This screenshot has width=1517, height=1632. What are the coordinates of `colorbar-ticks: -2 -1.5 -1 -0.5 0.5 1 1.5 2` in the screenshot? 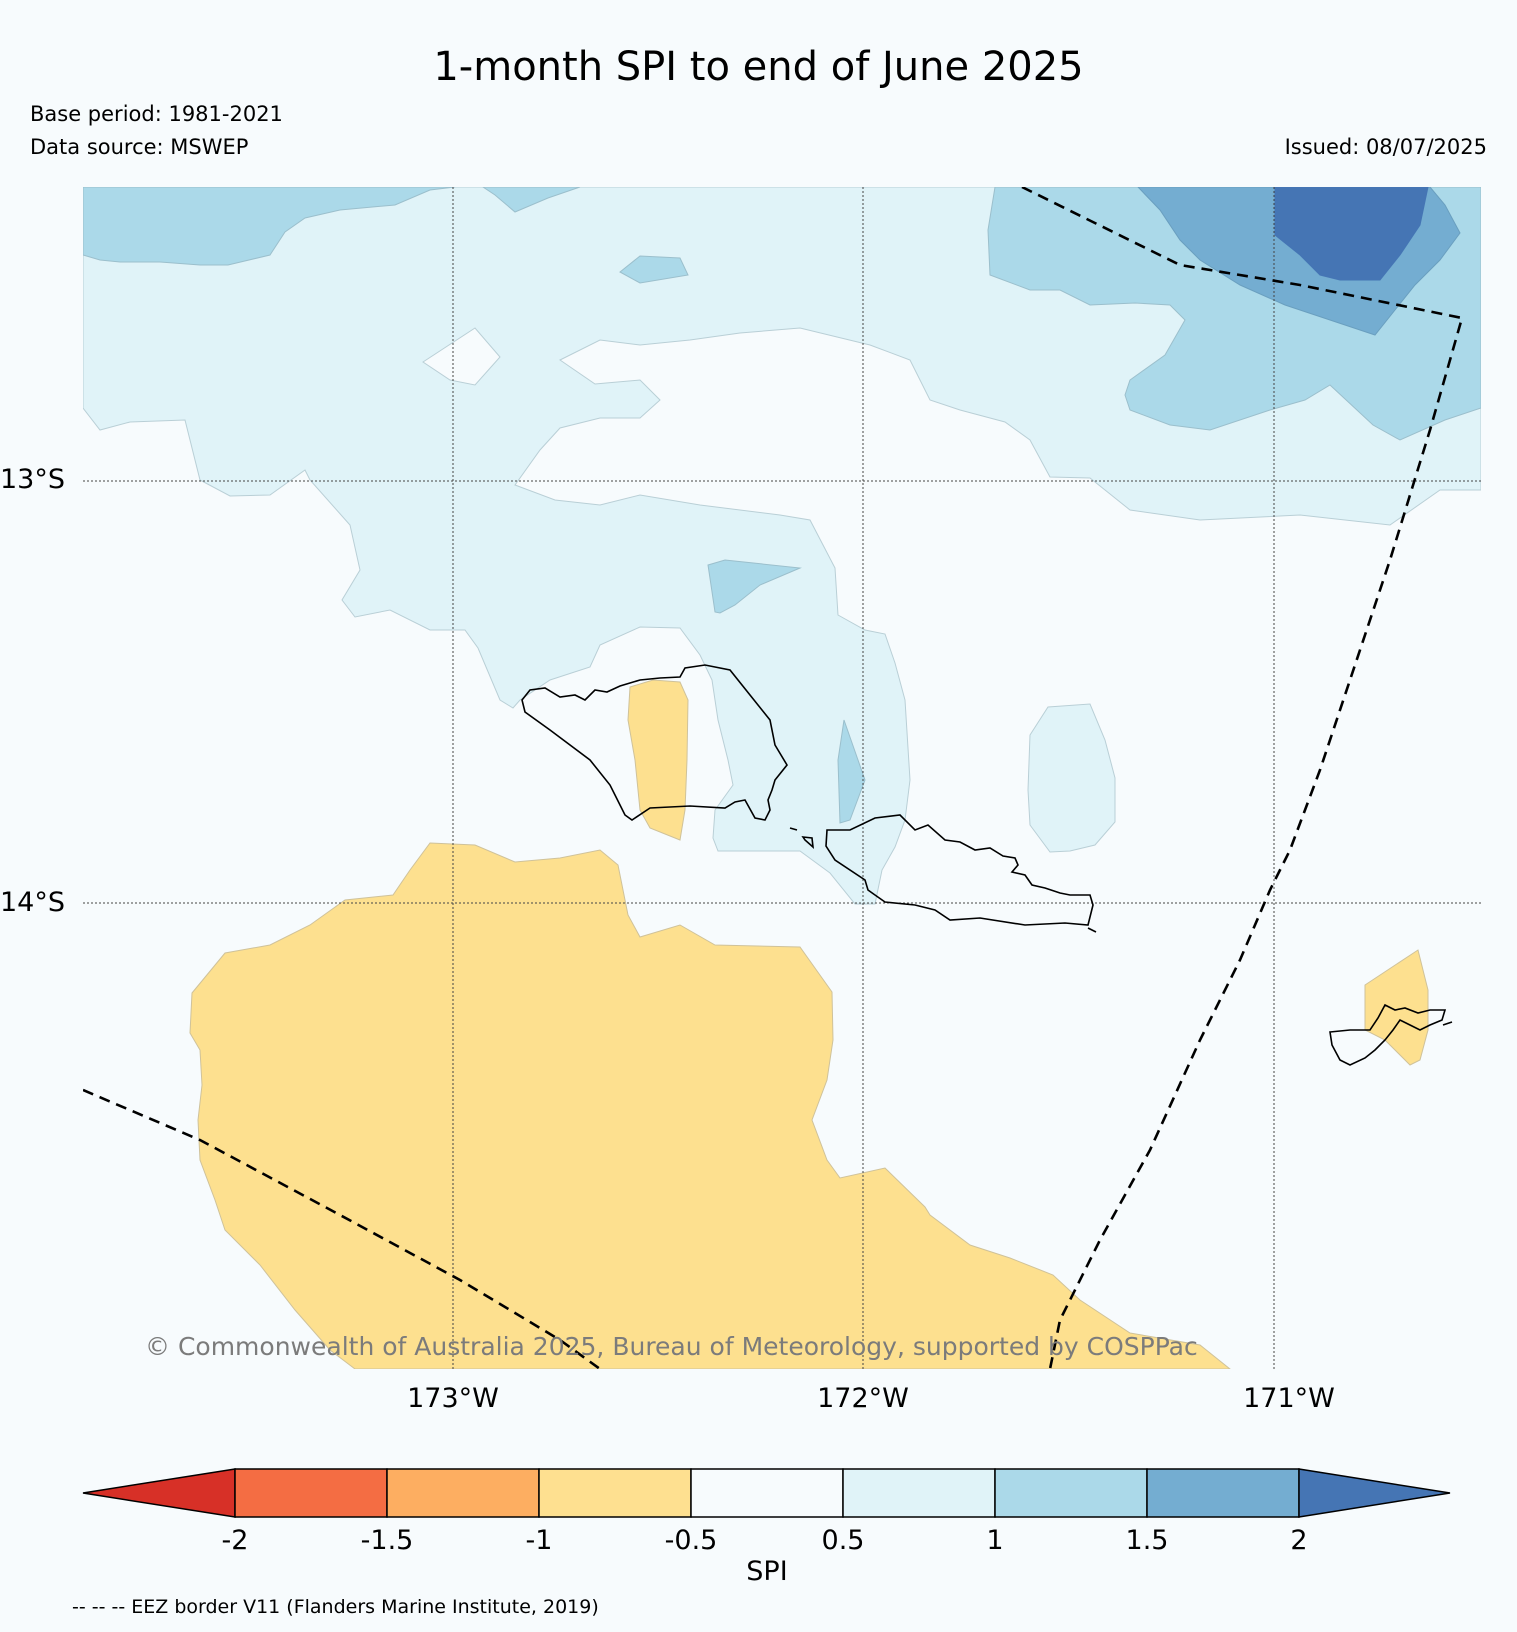 It's located at (765, 1540).